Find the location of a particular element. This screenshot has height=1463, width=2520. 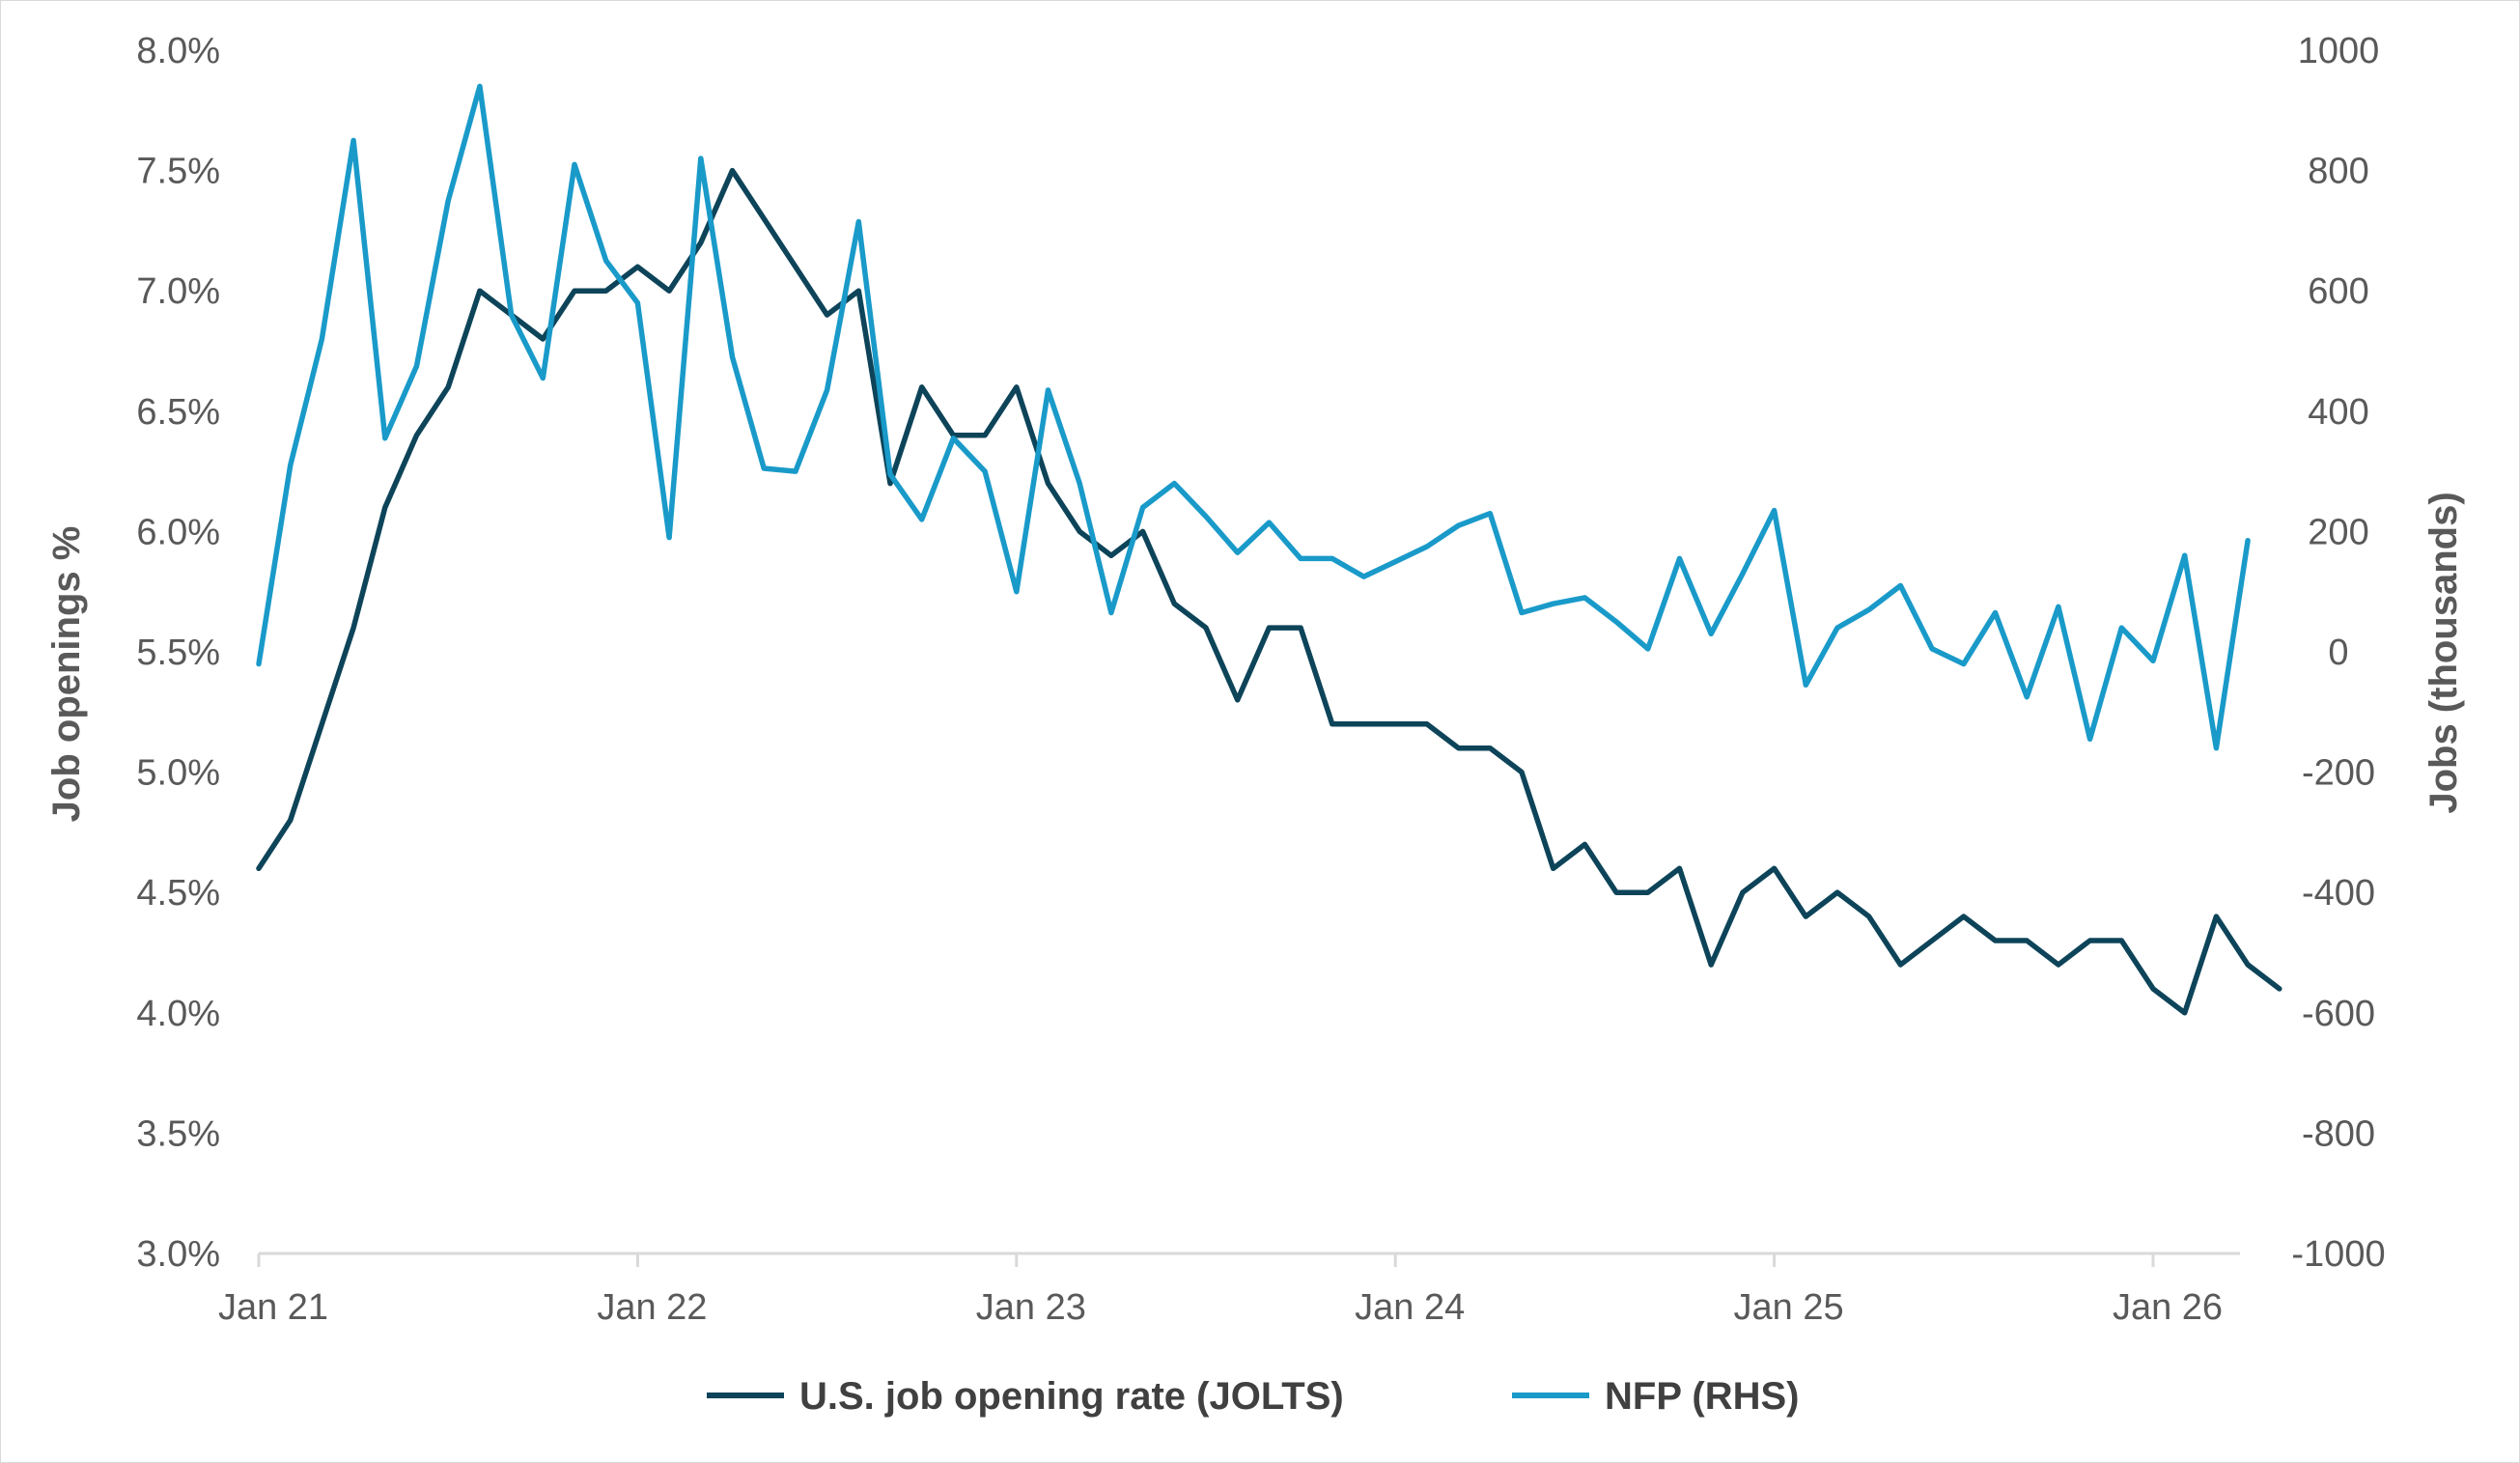

left-tick-label: 7.0% is located at coordinates (178, 292).